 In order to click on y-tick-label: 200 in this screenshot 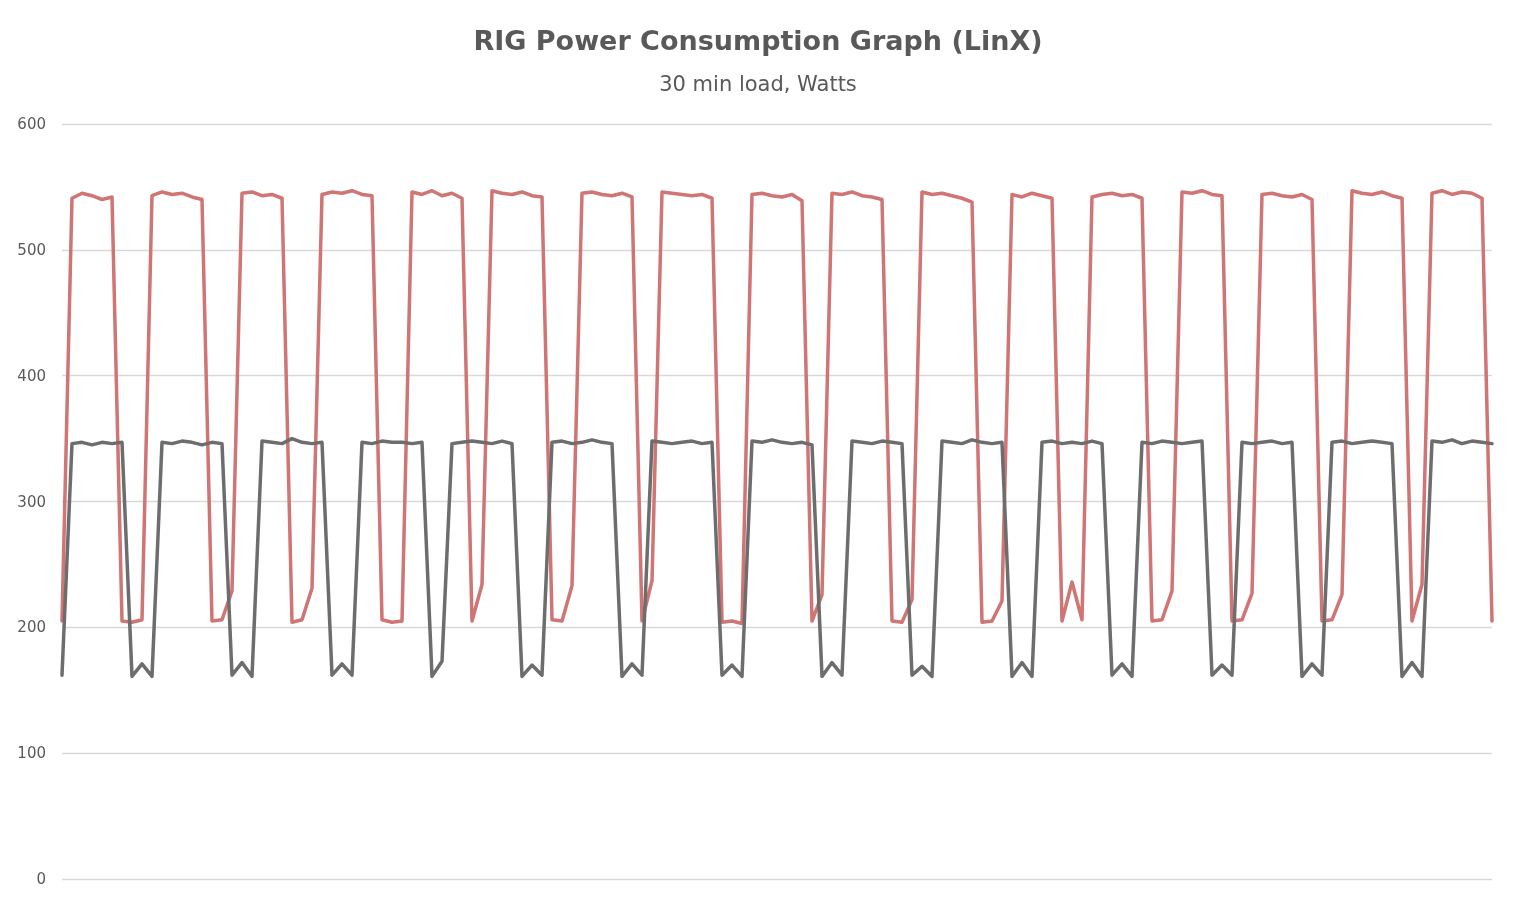, I will do `click(31, 627)`.